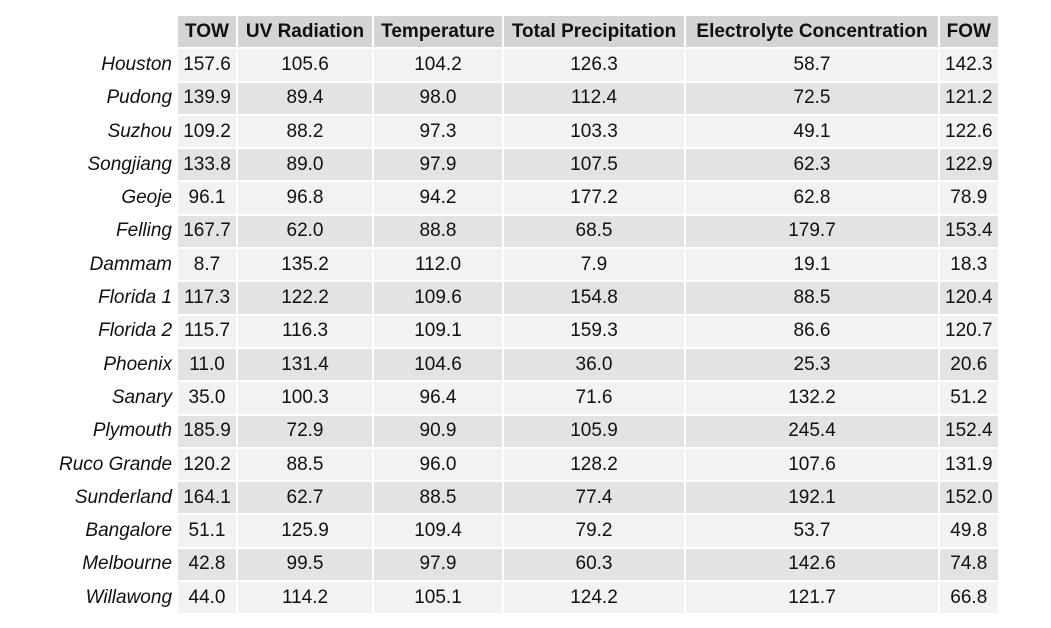 The height and width of the screenshot is (628, 1051). What do you see at coordinates (305, 398) in the screenshot?
I see `table-cell: 100.3` at bounding box center [305, 398].